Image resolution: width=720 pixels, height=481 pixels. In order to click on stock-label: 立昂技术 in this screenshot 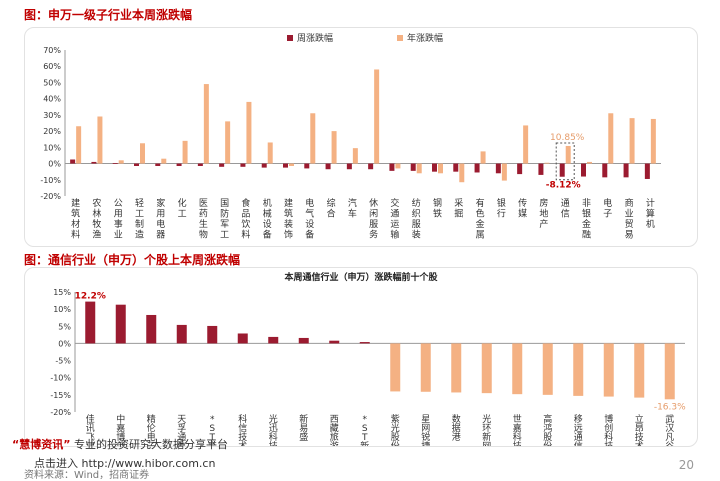, I will do `click(639, 429)`.